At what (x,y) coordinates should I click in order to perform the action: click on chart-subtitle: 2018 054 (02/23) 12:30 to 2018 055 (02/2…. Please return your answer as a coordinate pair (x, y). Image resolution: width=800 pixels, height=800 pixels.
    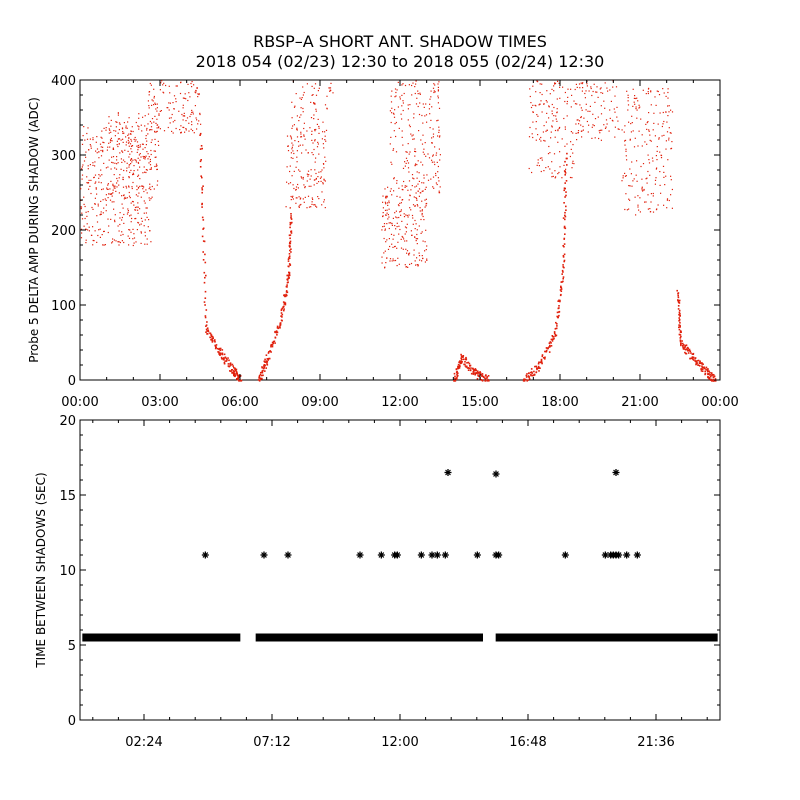
    Looking at the image, I should click on (400, 61).